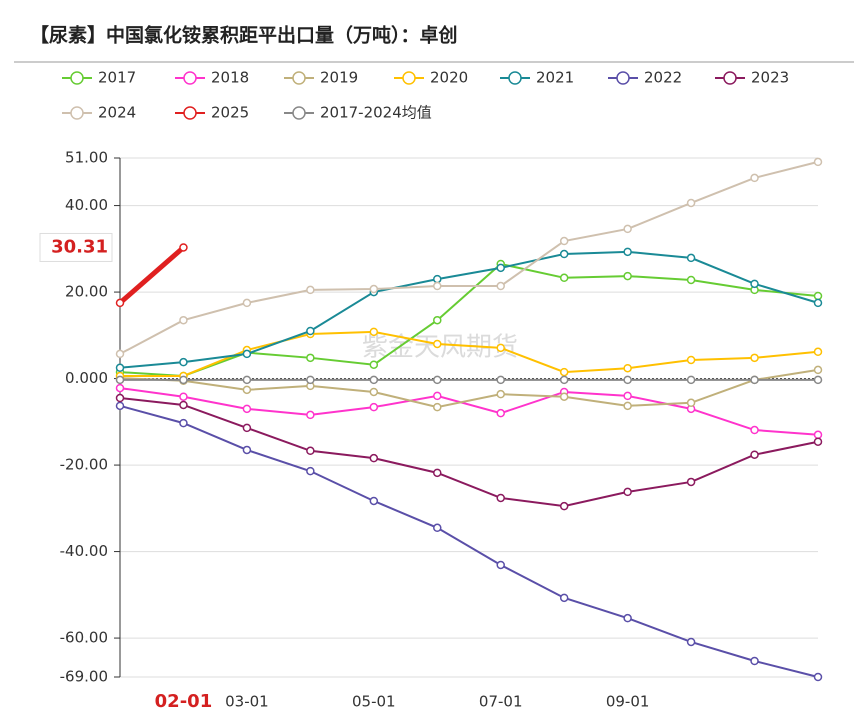 The height and width of the screenshot is (720, 868). Describe the element at coordinates (376, 113) in the screenshot. I see `legend-label: 2017-2024均值` at that location.